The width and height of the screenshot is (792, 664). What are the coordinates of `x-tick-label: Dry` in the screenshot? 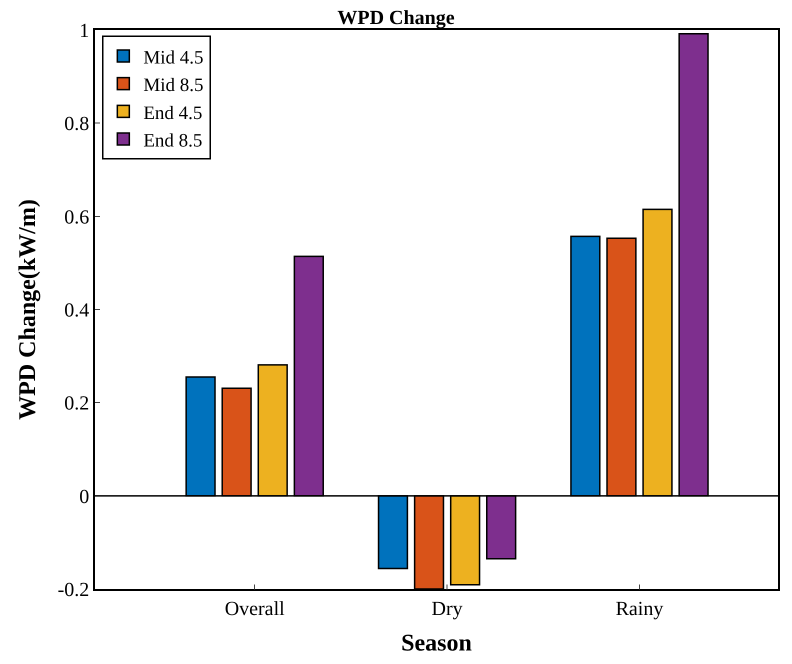 It's located at (447, 609).